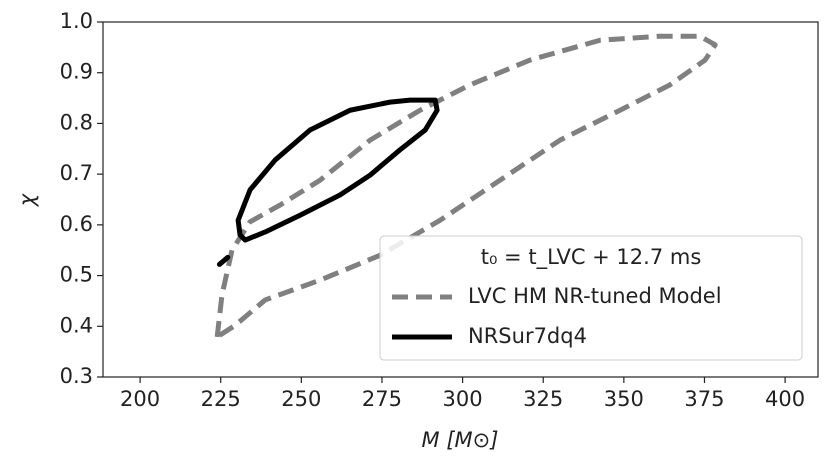  Describe the element at coordinates (543, 399) in the screenshot. I see `x-tick-label: 325` at that location.